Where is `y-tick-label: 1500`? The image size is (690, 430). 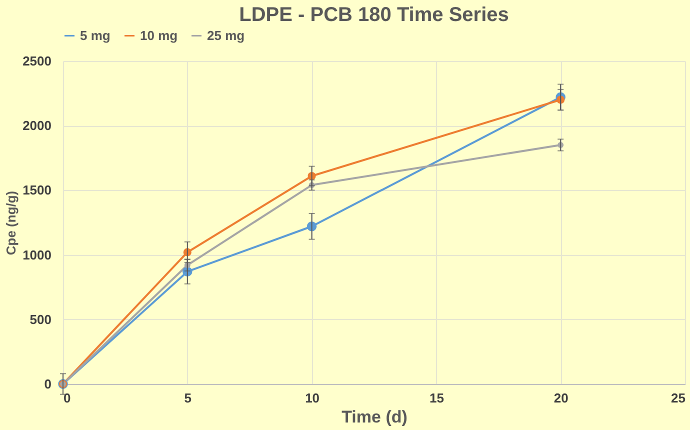
y-tick-label: 1500 is located at coordinates (37, 190).